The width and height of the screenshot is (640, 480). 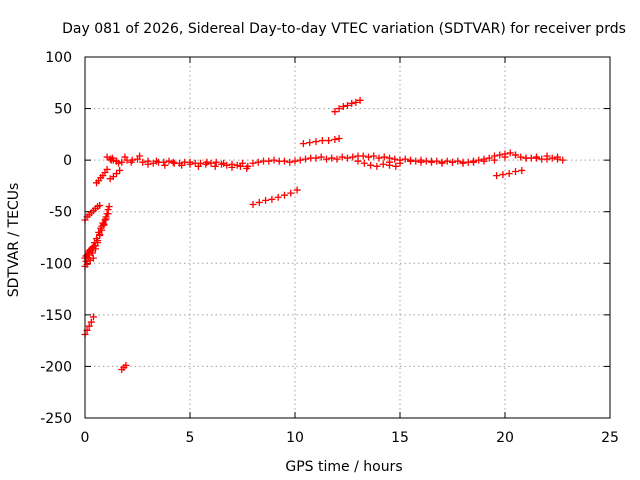 I want to click on y-axis-label: SDTVAR / TECUs, so click(x=14, y=240).